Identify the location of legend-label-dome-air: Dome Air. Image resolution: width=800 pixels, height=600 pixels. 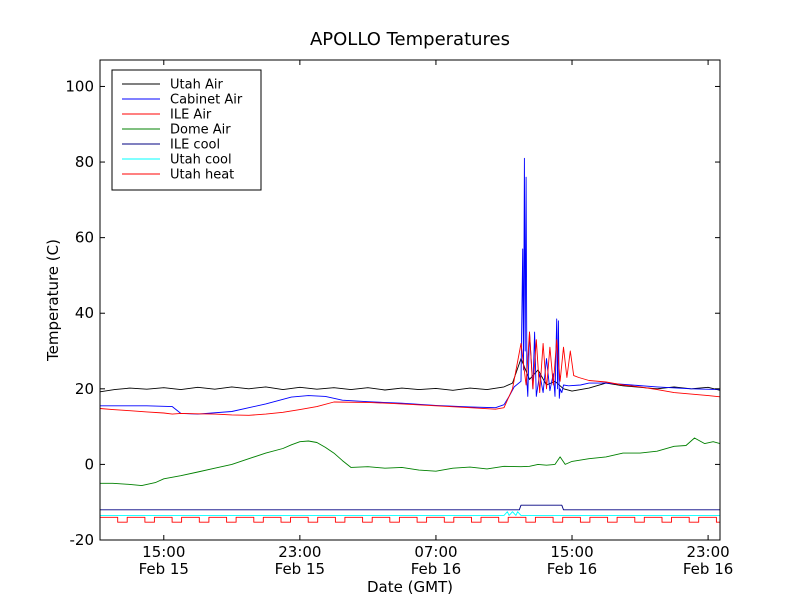
(200, 130).